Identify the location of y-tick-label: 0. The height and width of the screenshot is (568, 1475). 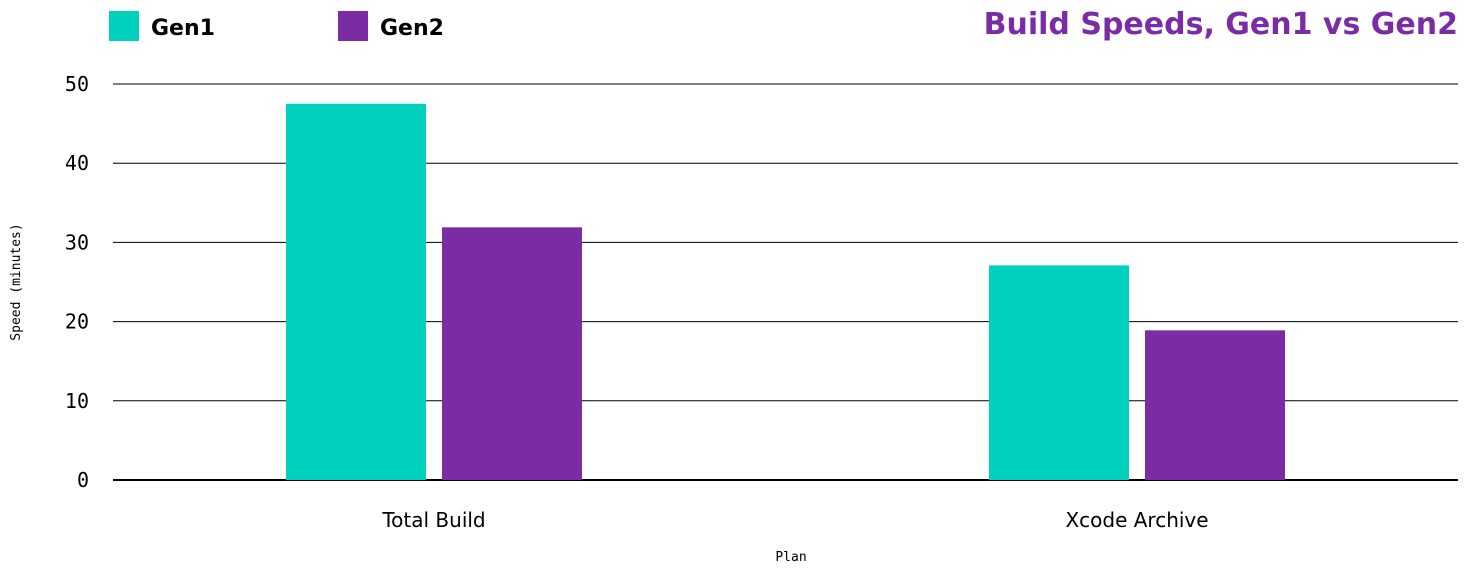
(83, 480).